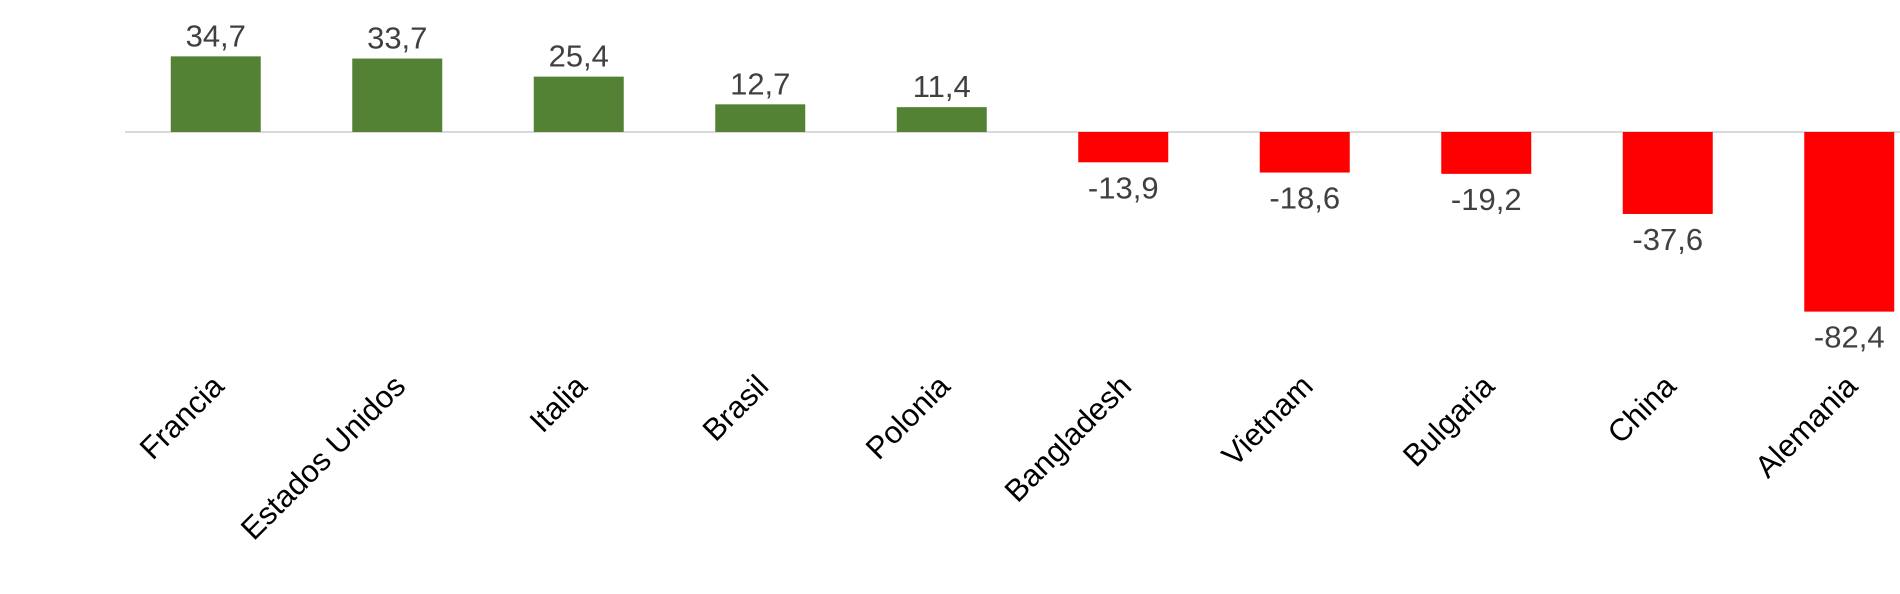 This screenshot has height=594, width=1900. What do you see at coordinates (1668, 173) in the screenshot?
I see `bar-china` at bounding box center [1668, 173].